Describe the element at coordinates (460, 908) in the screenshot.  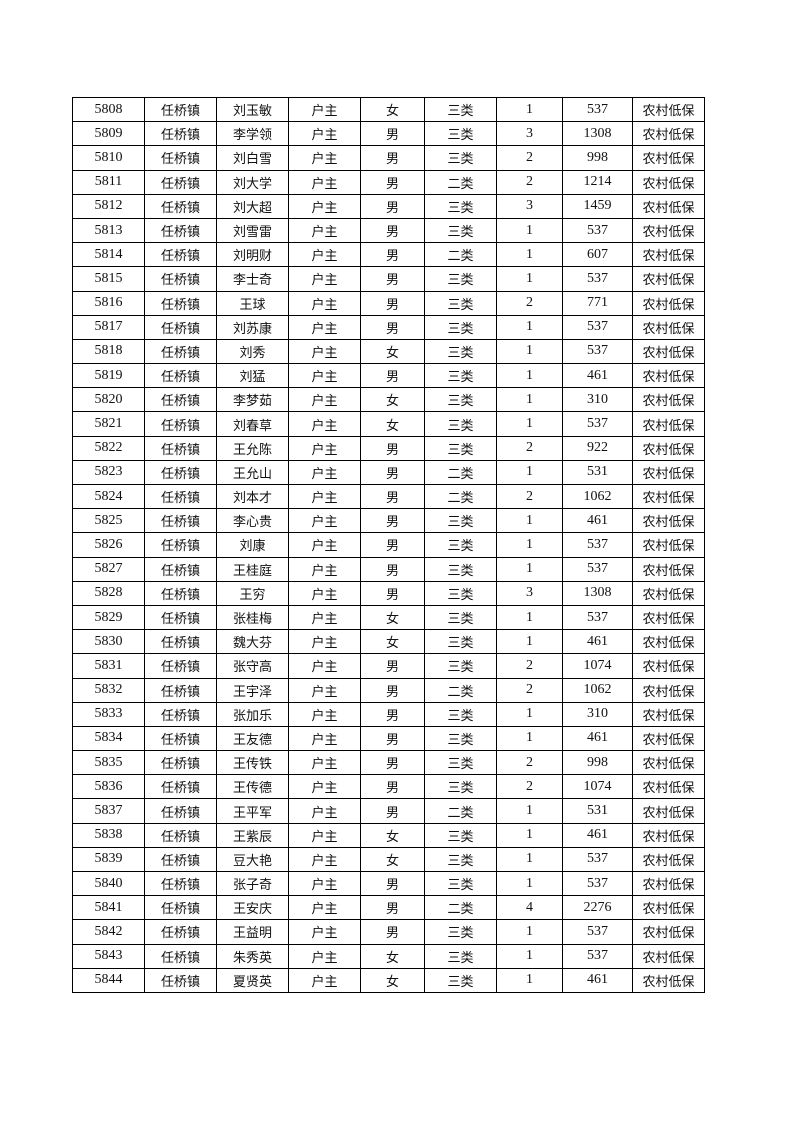
I see `cell-category: 二类` at that location.